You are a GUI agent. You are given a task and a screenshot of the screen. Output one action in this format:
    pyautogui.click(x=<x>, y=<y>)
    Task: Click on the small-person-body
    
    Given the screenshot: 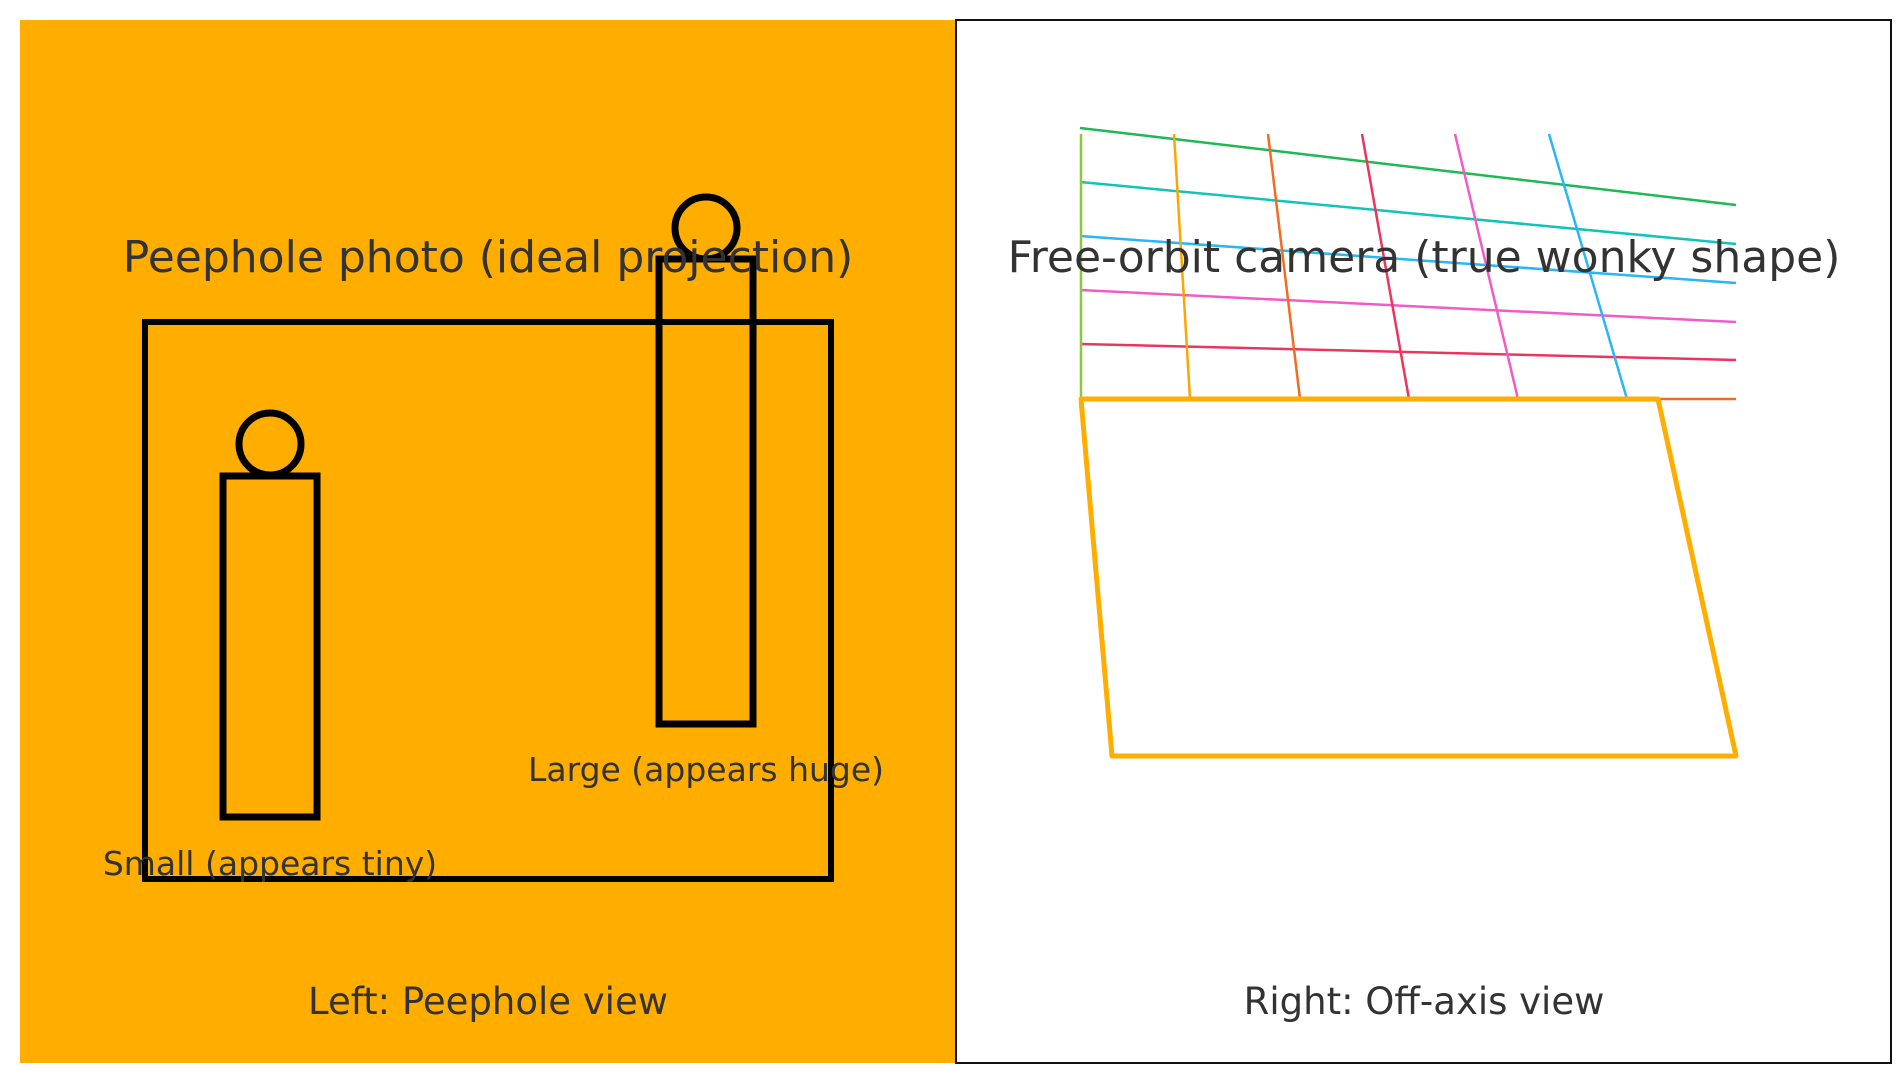 What is the action you would take?
    pyautogui.click(x=270, y=646)
    